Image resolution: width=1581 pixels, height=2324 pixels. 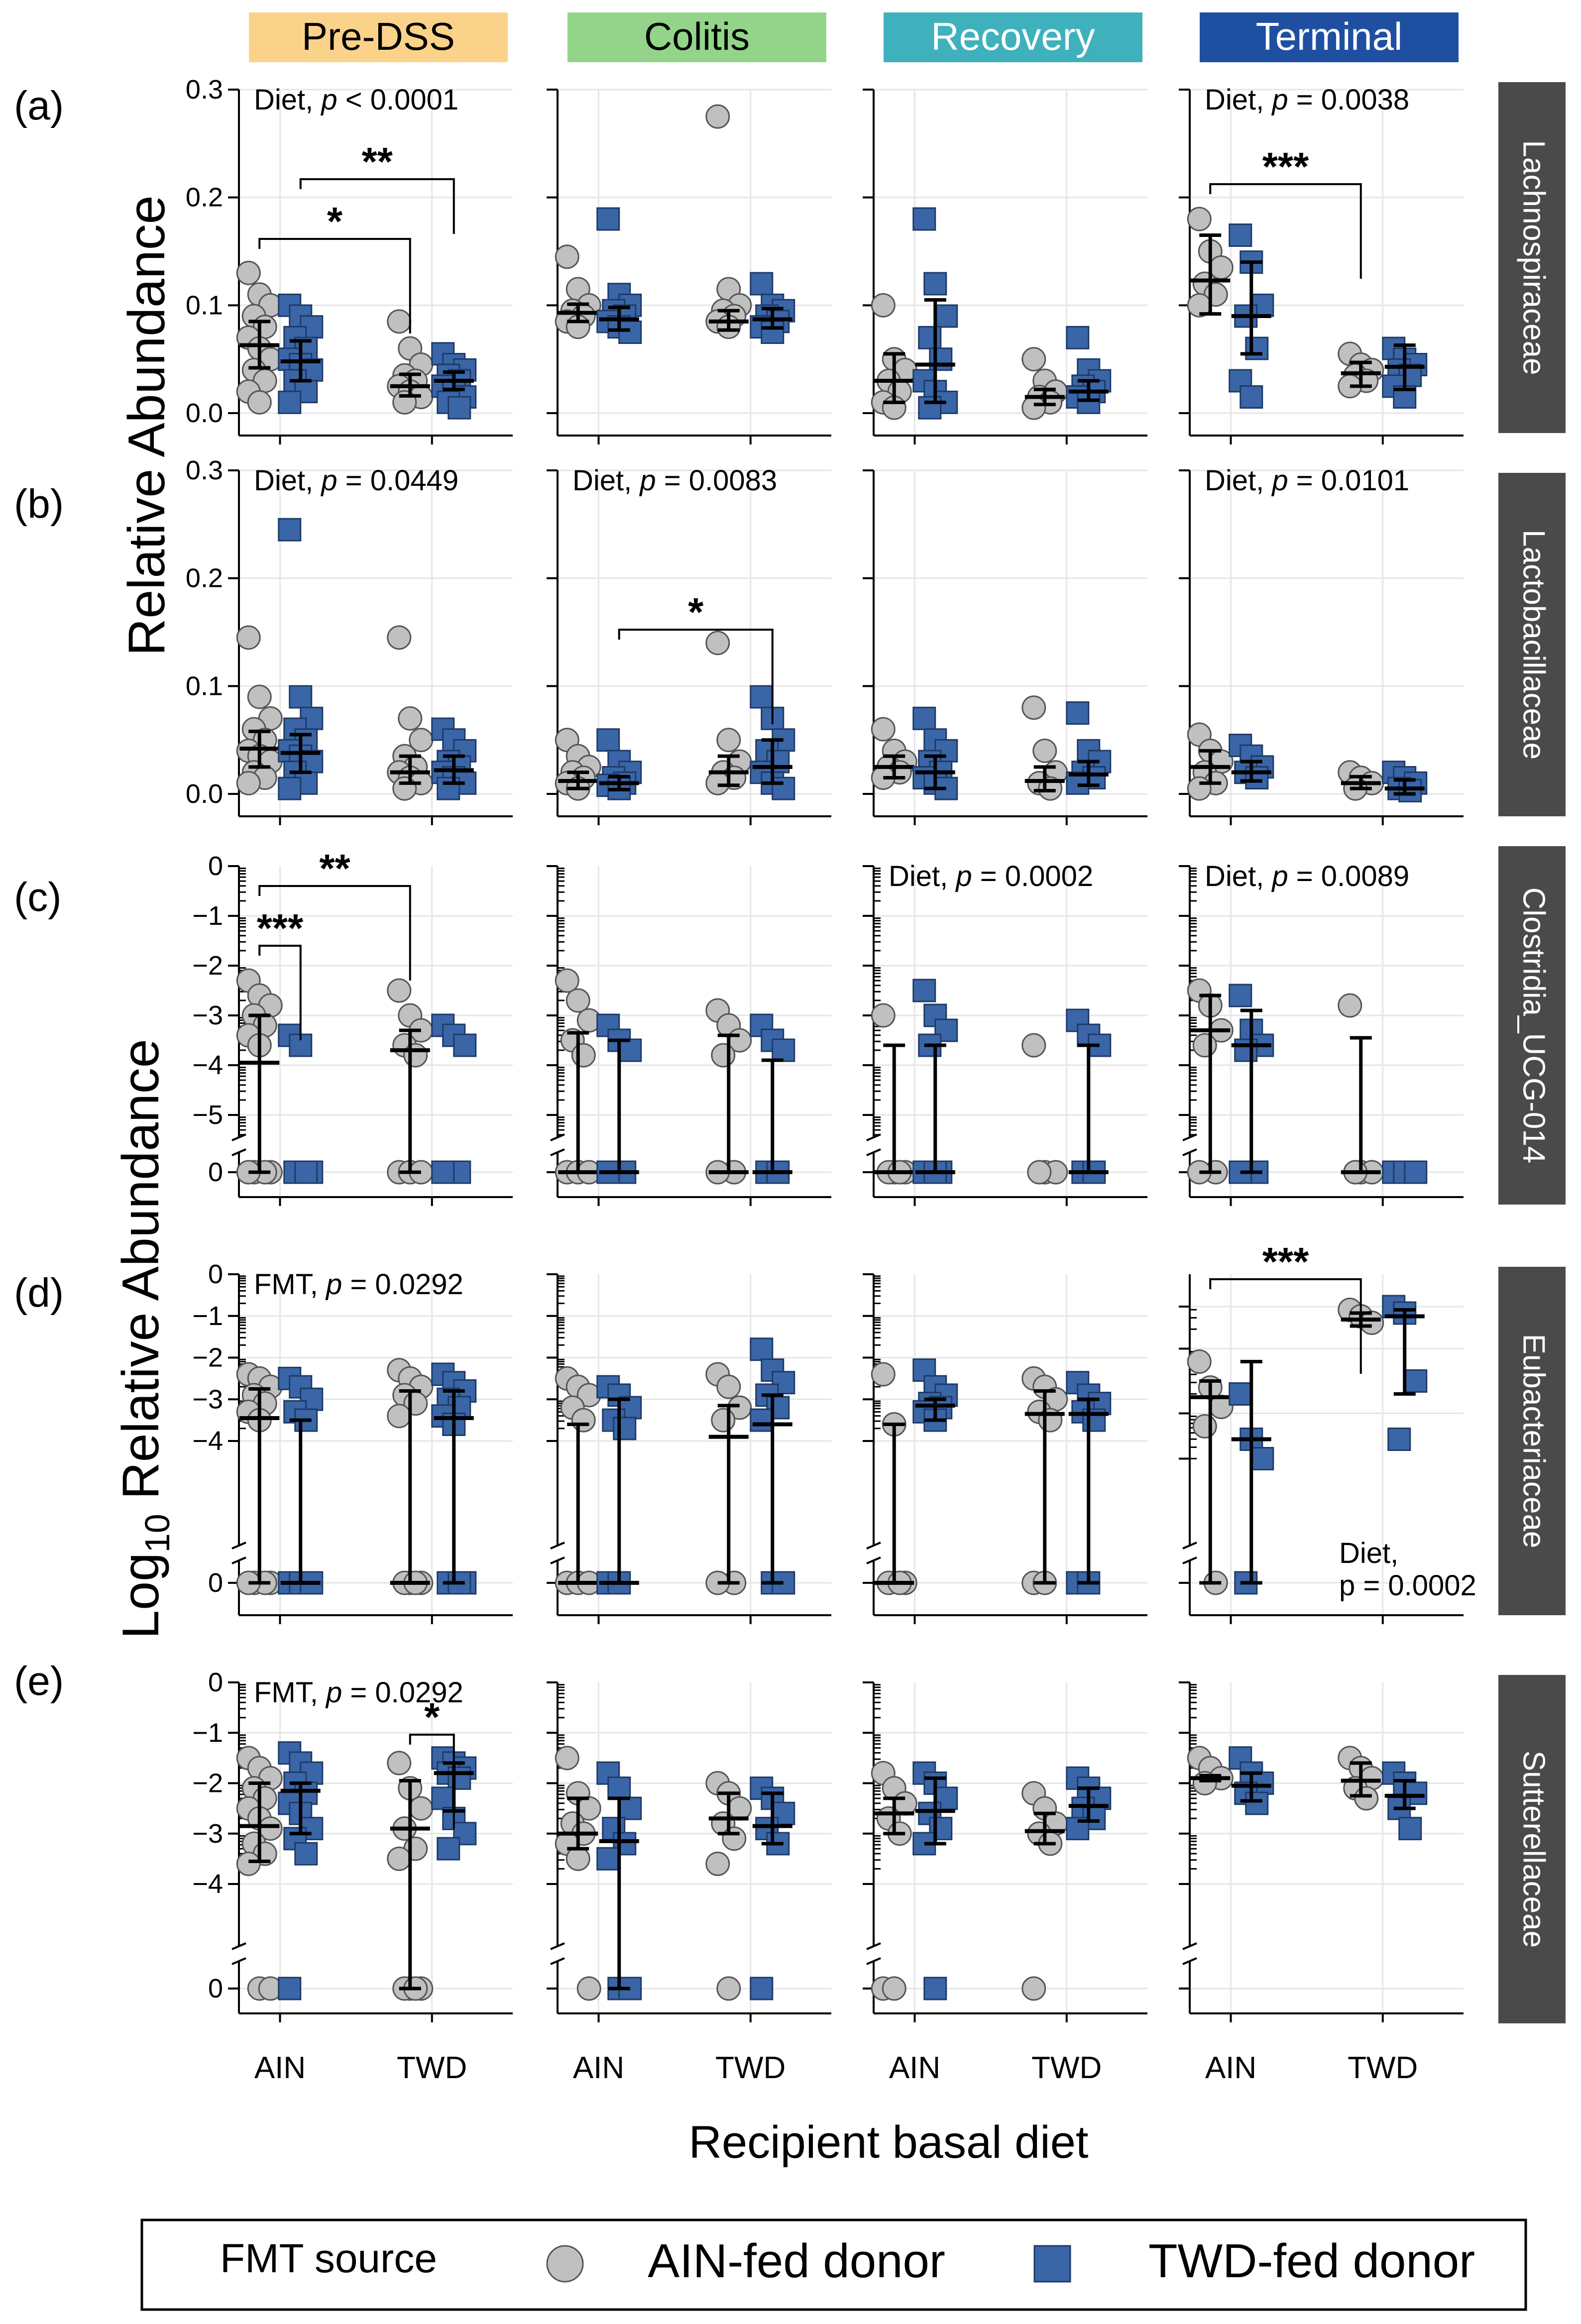 I want to click on legend-box, so click(x=833, y=2264).